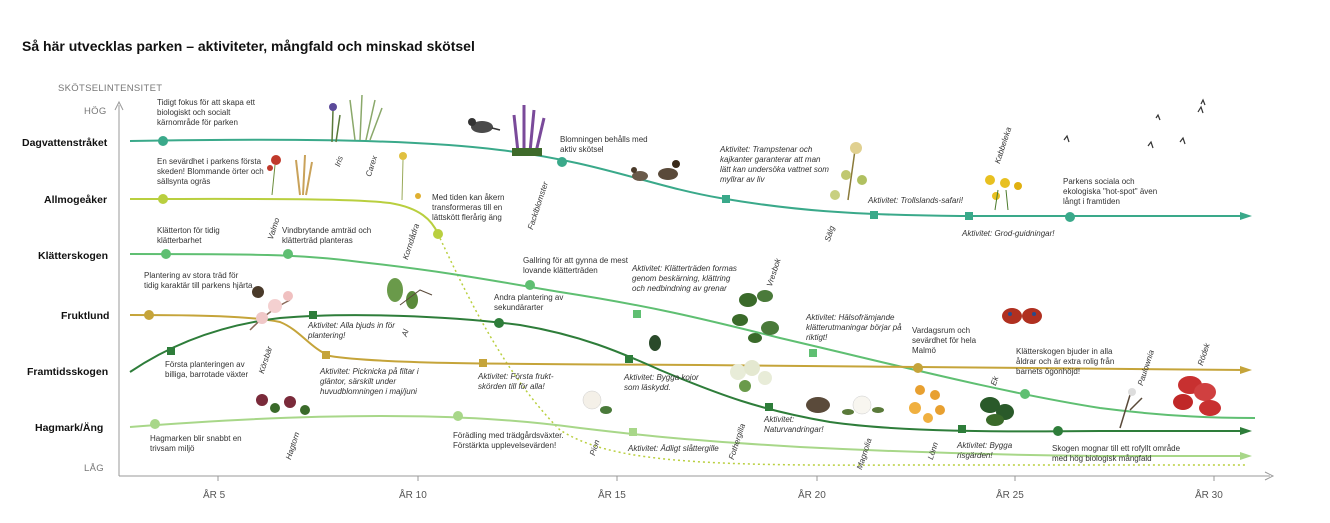 The width and height of the screenshot is (1330, 523). What do you see at coordinates (214, 495) in the screenshot?
I see `x-tick-0: ÅR 5` at bounding box center [214, 495].